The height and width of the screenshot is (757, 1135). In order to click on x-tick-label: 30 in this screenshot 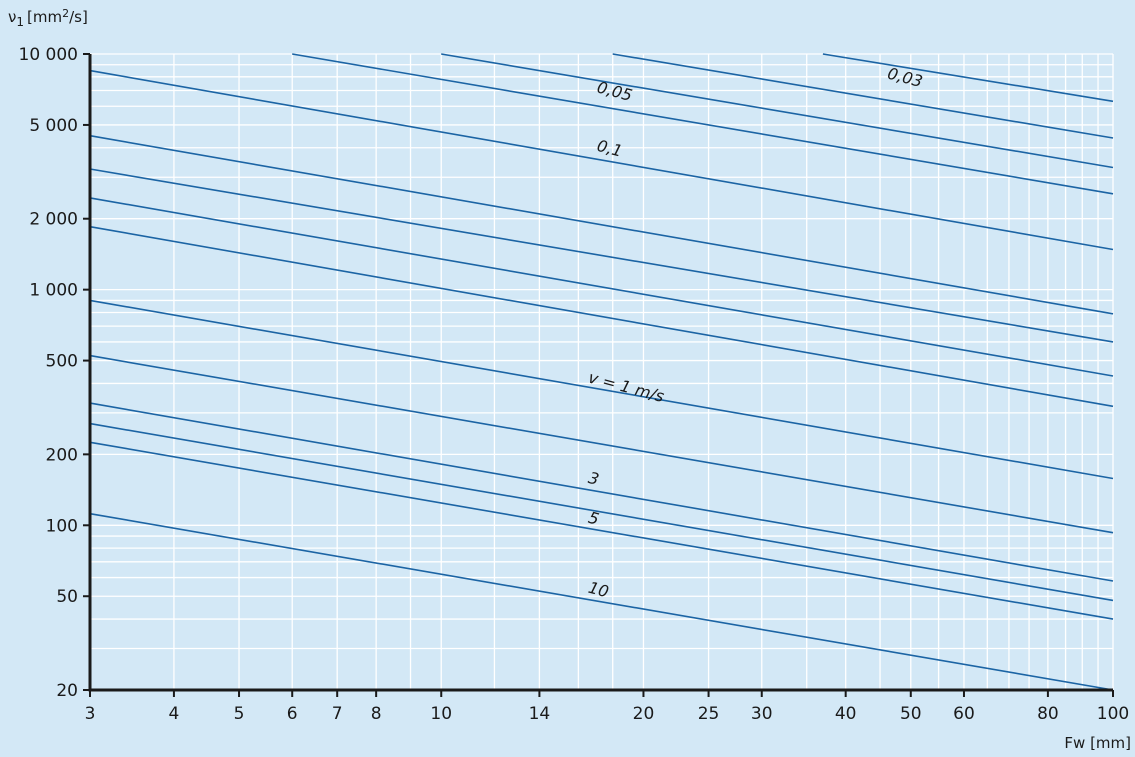, I will do `click(762, 714)`.